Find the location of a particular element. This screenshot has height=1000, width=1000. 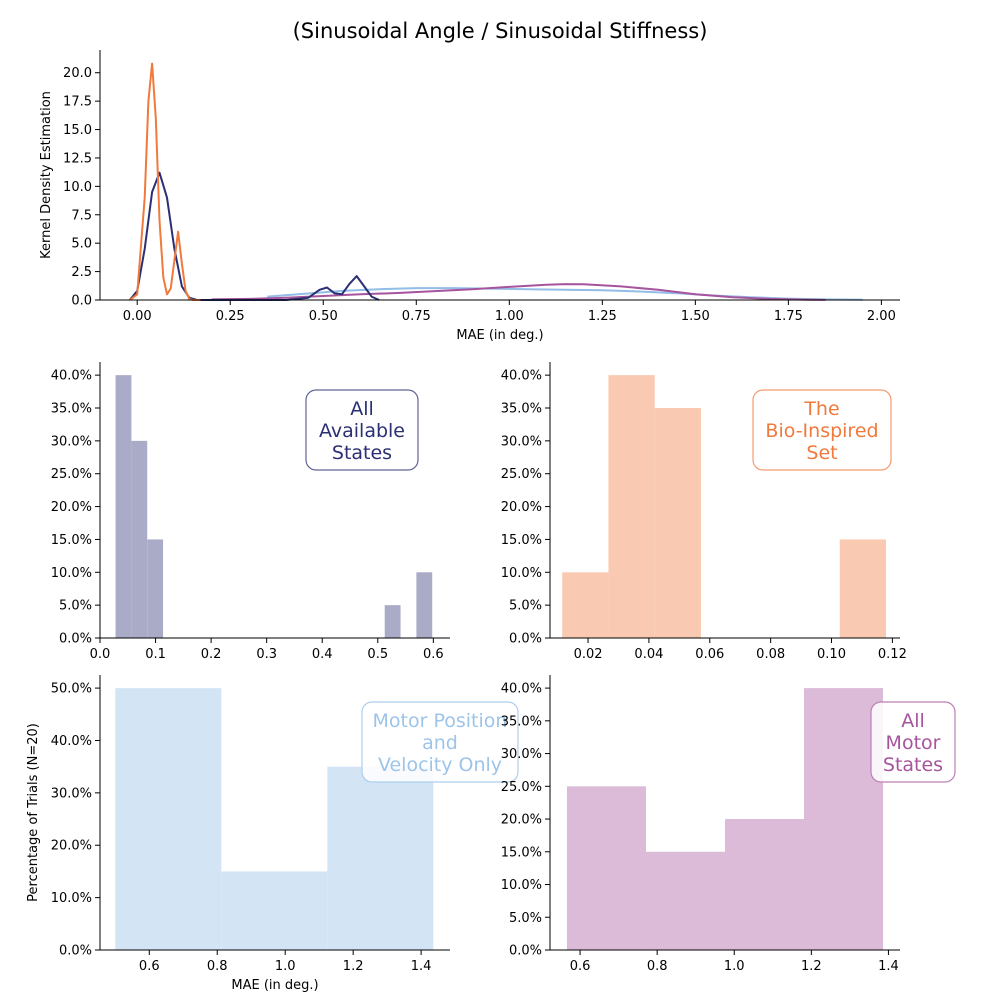

x-tick-label: 0.25 is located at coordinates (230, 316).